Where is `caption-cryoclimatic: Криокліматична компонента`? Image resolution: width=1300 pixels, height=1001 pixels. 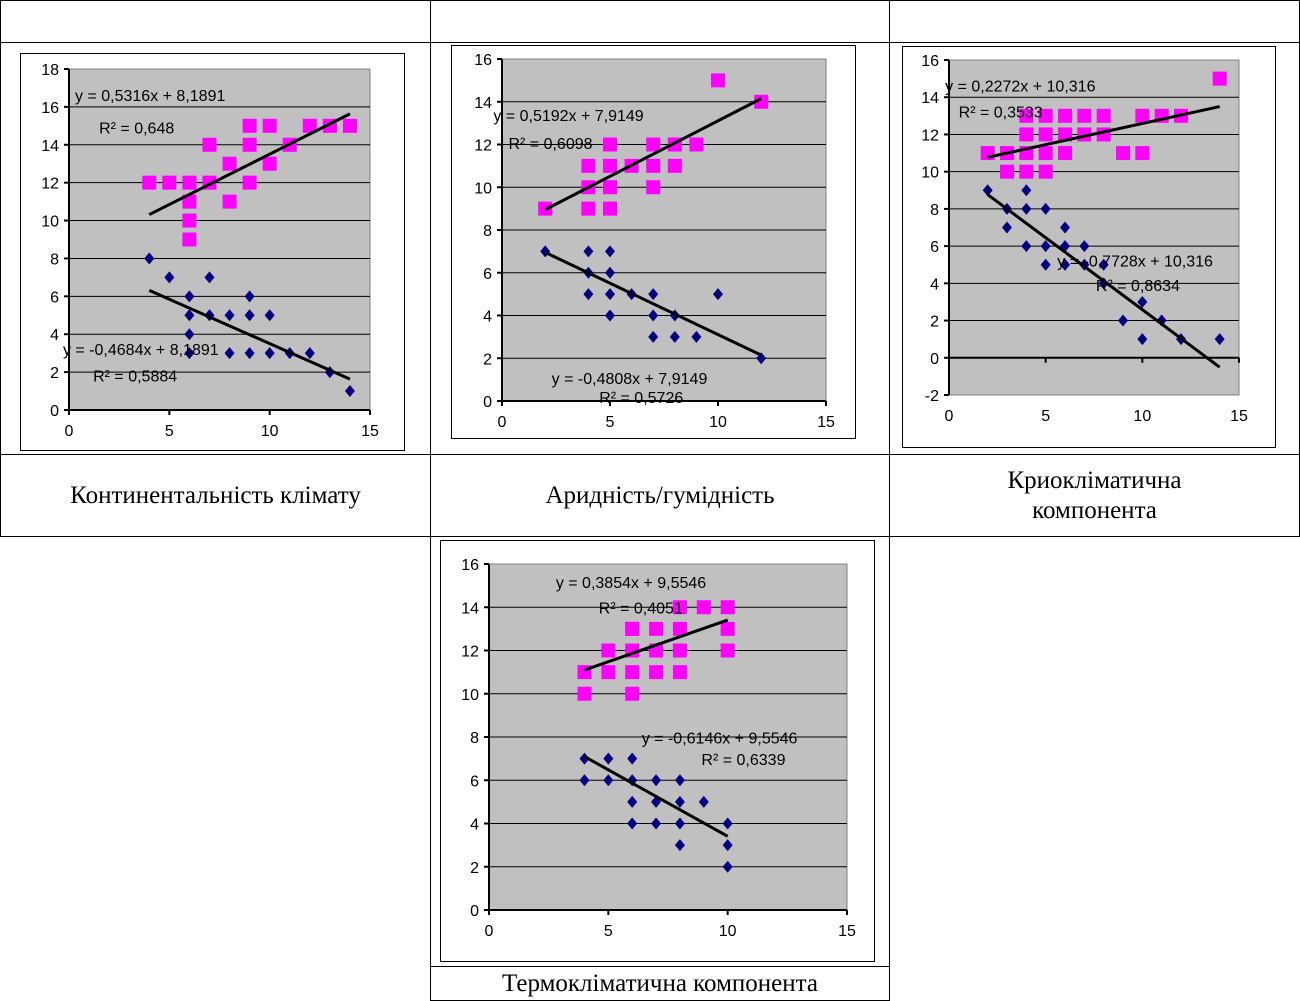
caption-cryoclimatic: Криокліматична компонента is located at coordinates (1094, 495).